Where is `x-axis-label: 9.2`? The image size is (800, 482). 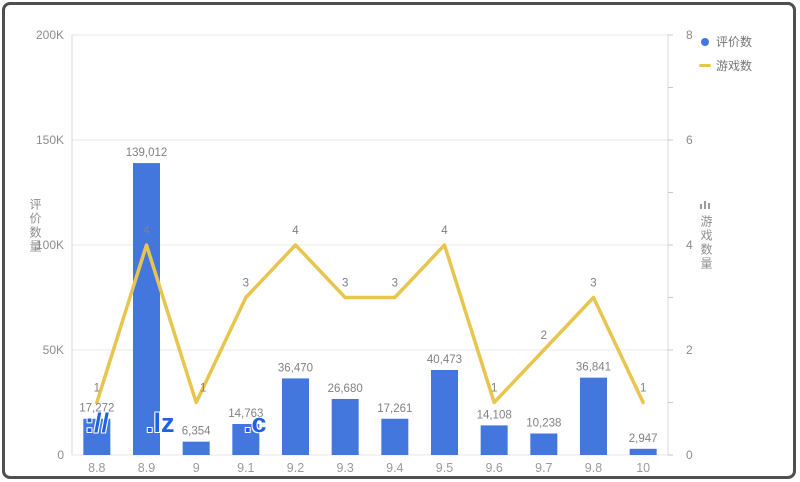 x-axis-label: 9.2 is located at coordinates (295, 468).